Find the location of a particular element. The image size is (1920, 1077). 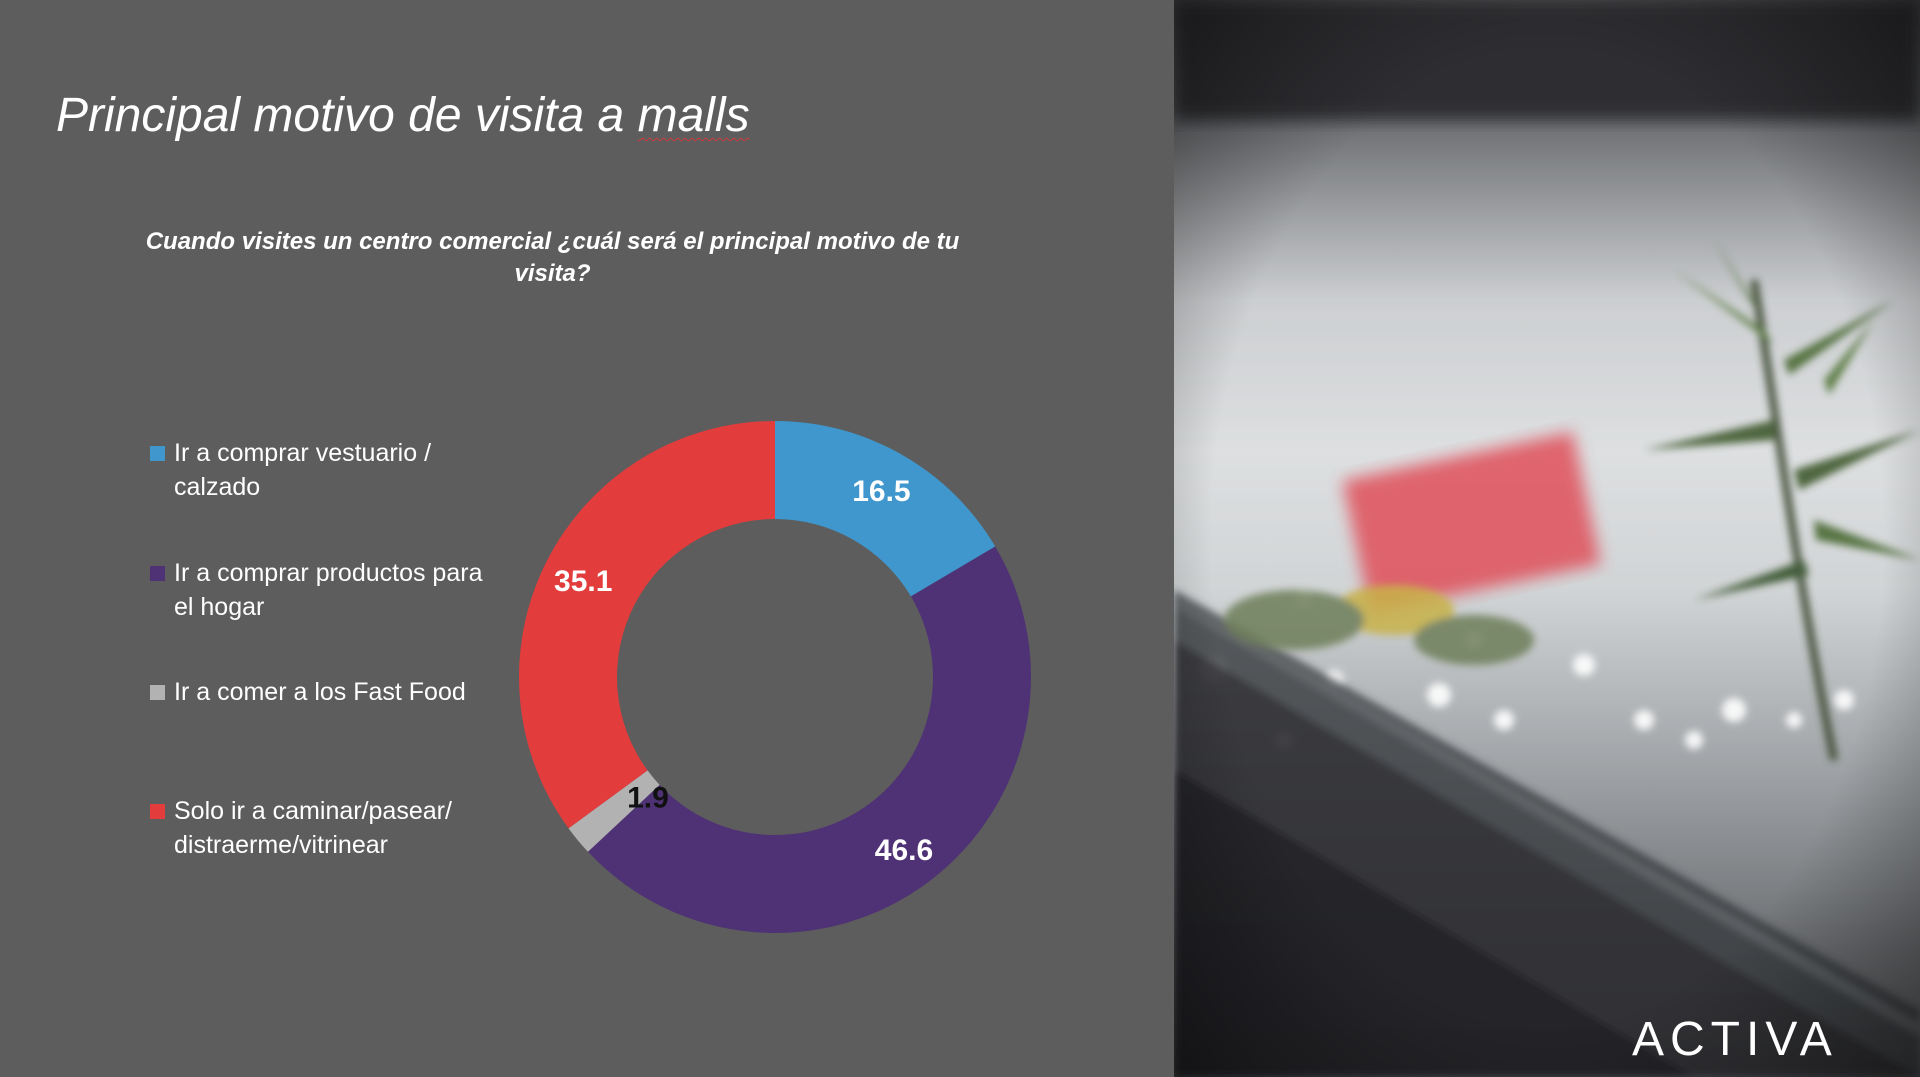

slice-value-label: 16.5 is located at coordinates (881, 491).